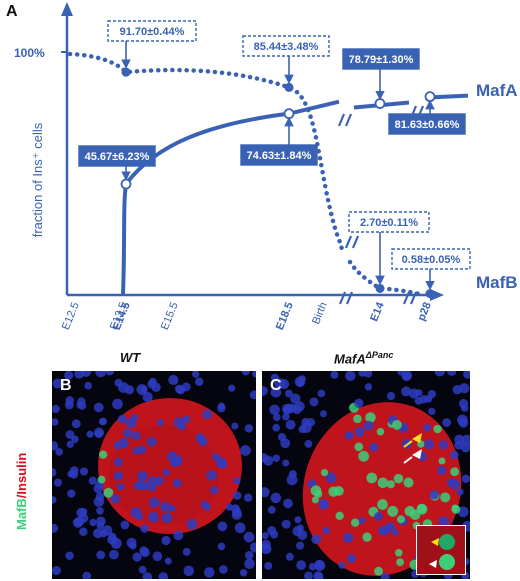 The image size is (520, 581). I want to click on mafb-annotation-p28-text: 0.58±0.05%, so click(431, 260).